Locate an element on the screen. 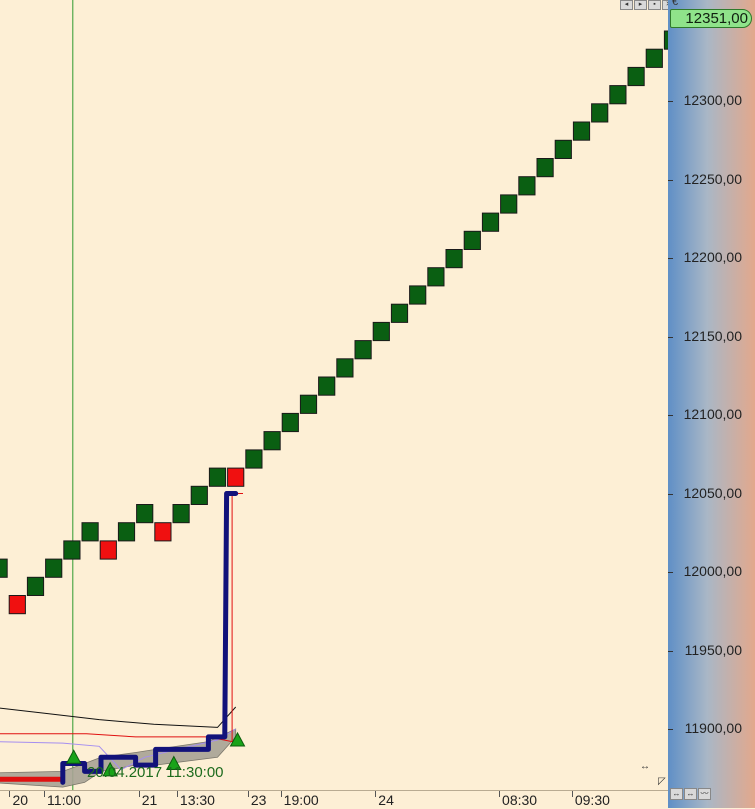 This screenshot has height=809, width=755. y-tick-label: 12100,00 is located at coordinates (712, 414).